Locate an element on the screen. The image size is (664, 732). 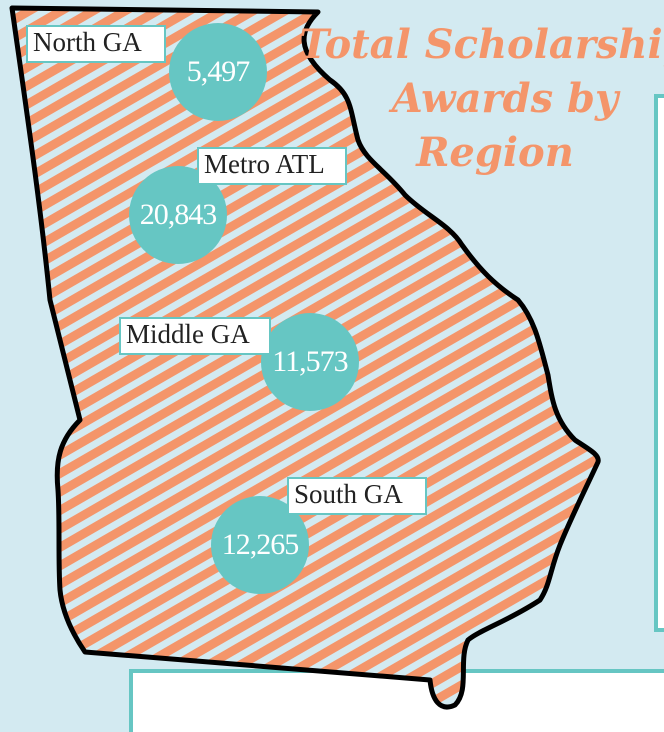
title-line: Total Scholarship is located at coordinates (481, 44).